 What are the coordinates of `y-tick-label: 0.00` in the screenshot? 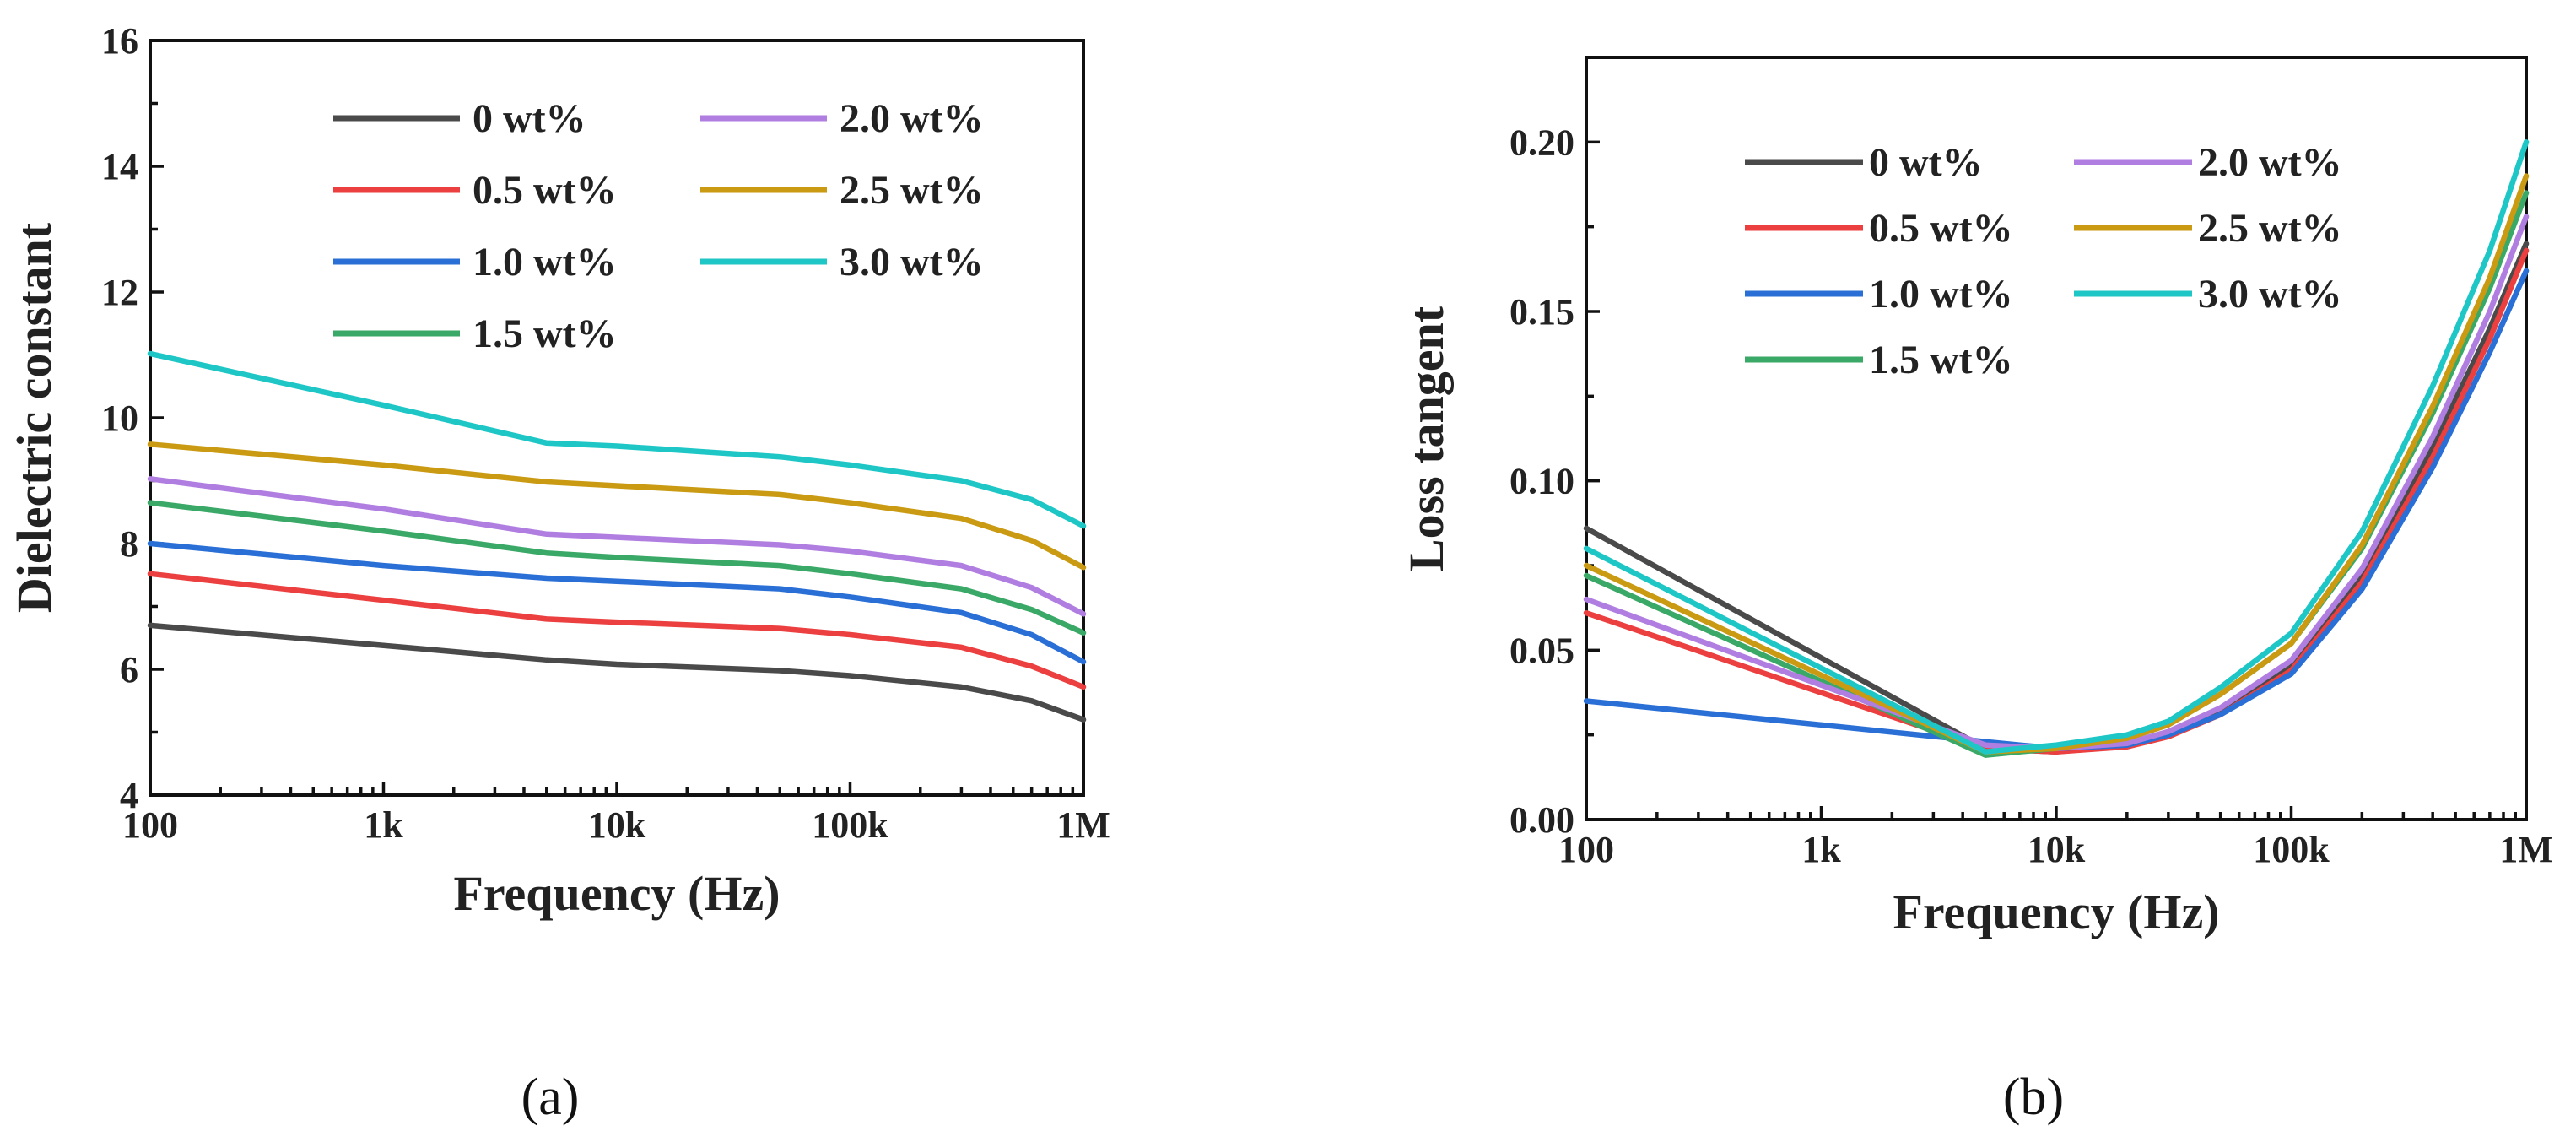 It's located at (1541, 820).